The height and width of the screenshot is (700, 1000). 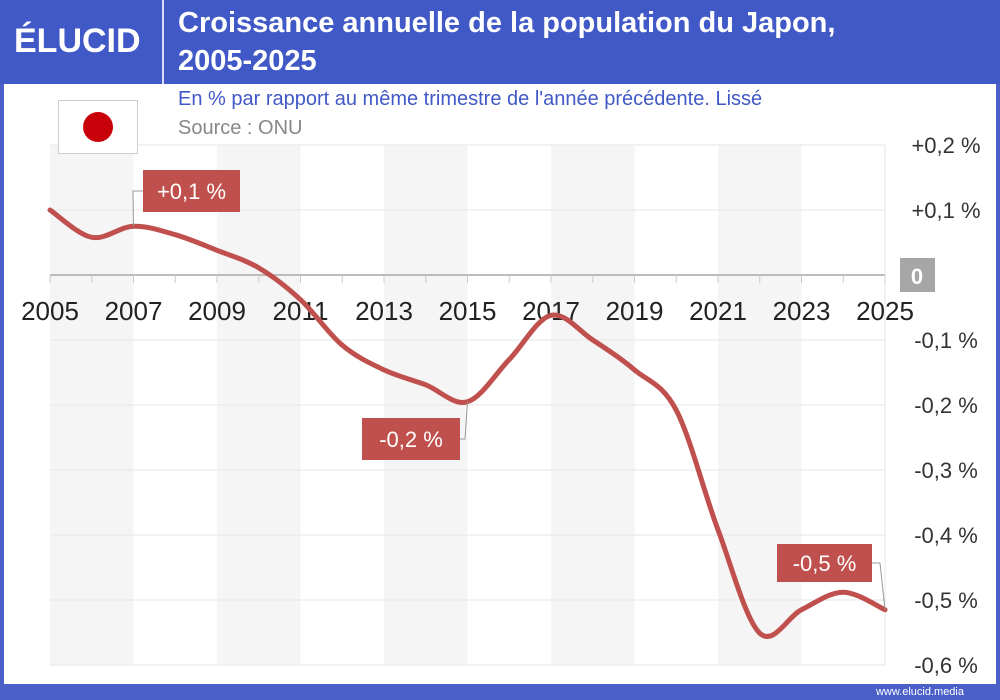 I want to click on x-tick-label: 2025, so click(x=885, y=311).